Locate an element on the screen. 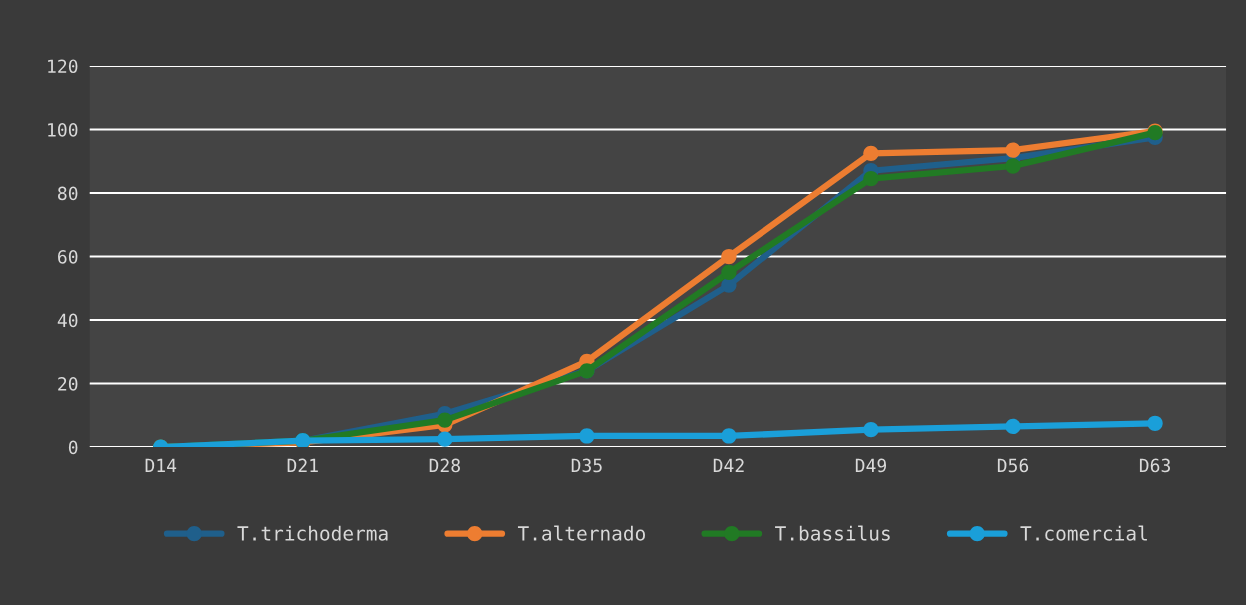 This screenshot has width=1246, height=605. x-tick-label: D49 is located at coordinates (871, 465).